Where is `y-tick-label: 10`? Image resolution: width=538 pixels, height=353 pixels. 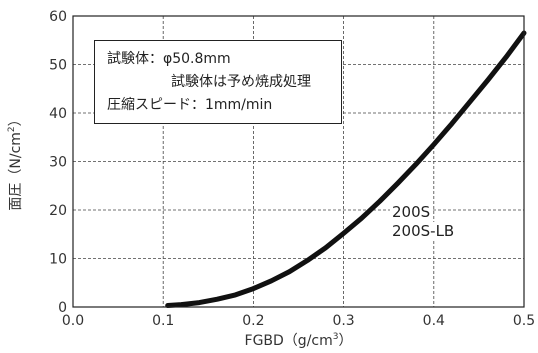 y-tick-label: 10 is located at coordinates (58, 260).